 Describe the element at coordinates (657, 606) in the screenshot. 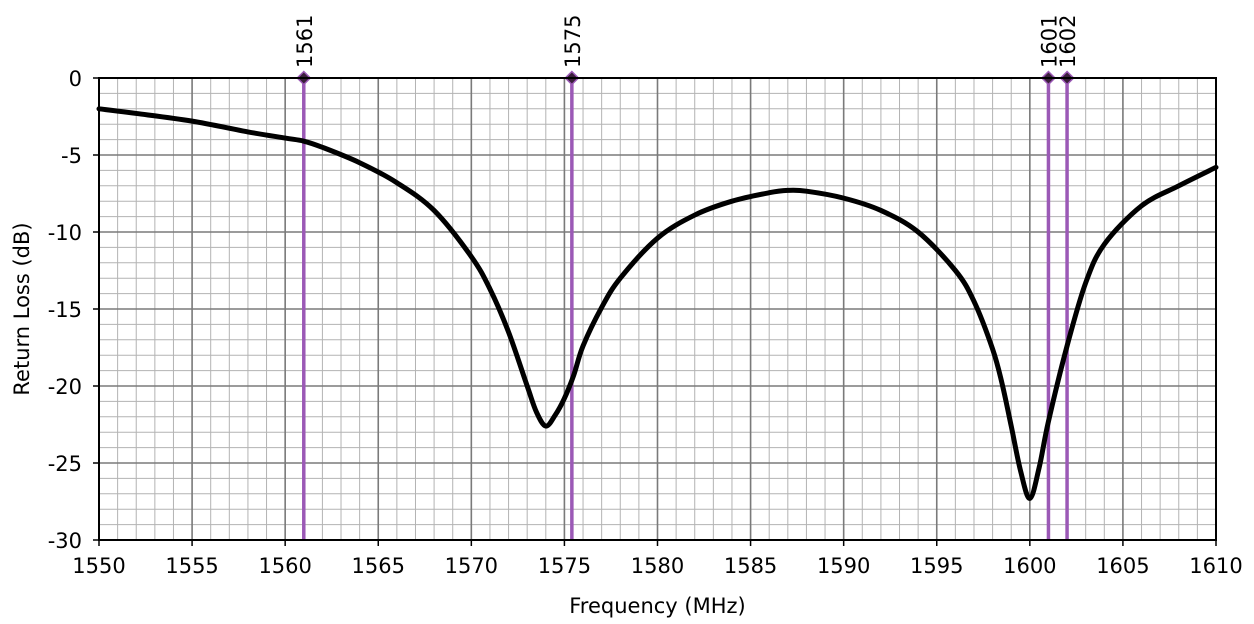

I see `x-axis-label: Frequency (MHz)` at that location.